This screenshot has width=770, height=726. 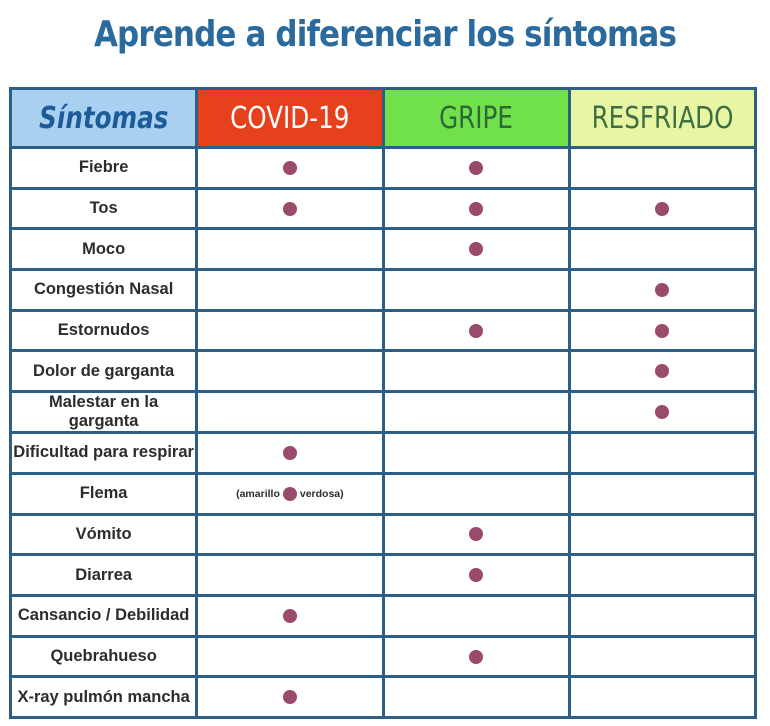 What do you see at coordinates (103, 290) in the screenshot?
I see `symptom-label: Congestión Nasal` at bounding box center [103, 290].